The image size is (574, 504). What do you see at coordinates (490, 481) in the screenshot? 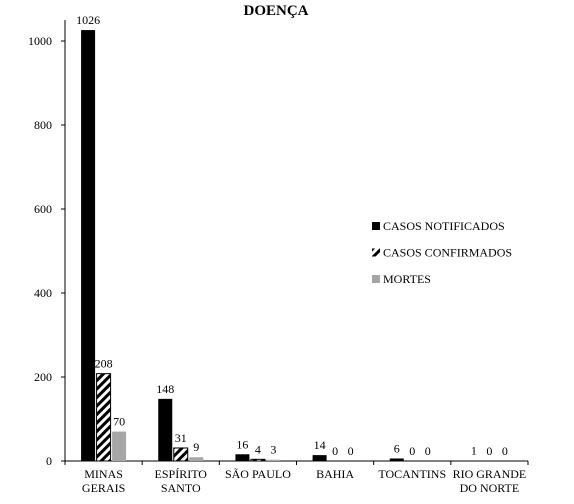
I see `x-category-label: RIO GRANDE DO NORTE` at bounding box center [490, 481].